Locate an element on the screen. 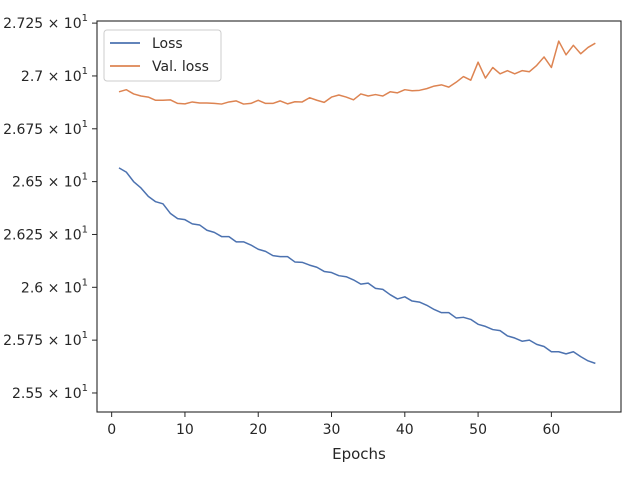 The width and height of the screenshot is (640, 480). y-tick-label: 2.575 × 10¹ is located at coordinates (45, 339).